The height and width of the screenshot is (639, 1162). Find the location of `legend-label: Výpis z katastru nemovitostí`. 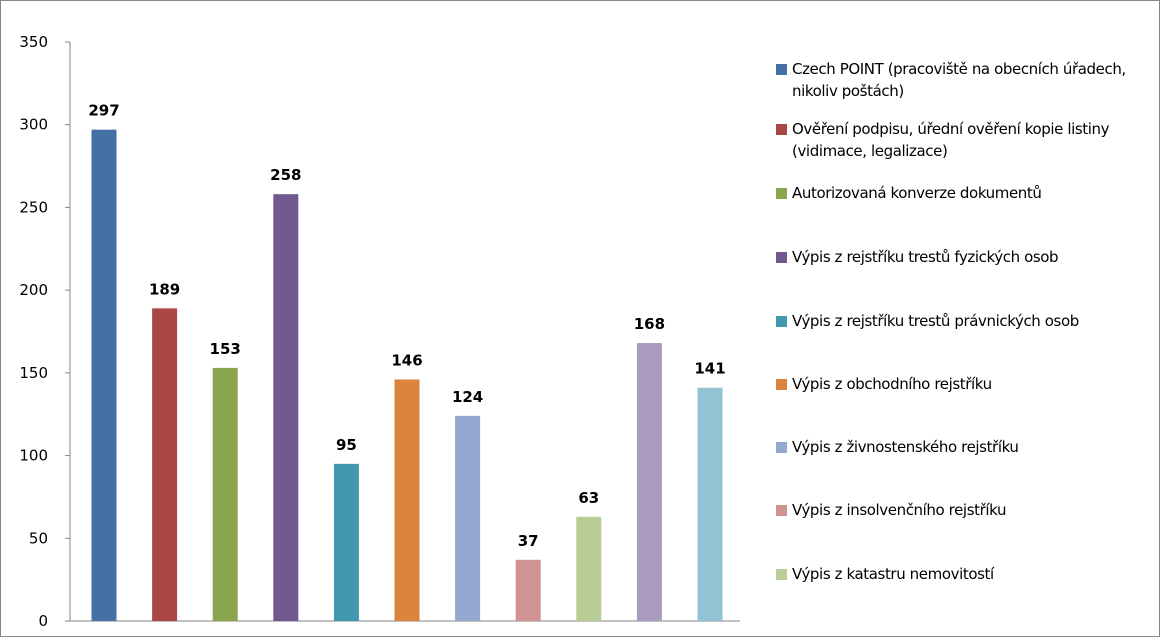

legend-label: Výpis z katastru nemovitostí is located at coordinates (893, 574).